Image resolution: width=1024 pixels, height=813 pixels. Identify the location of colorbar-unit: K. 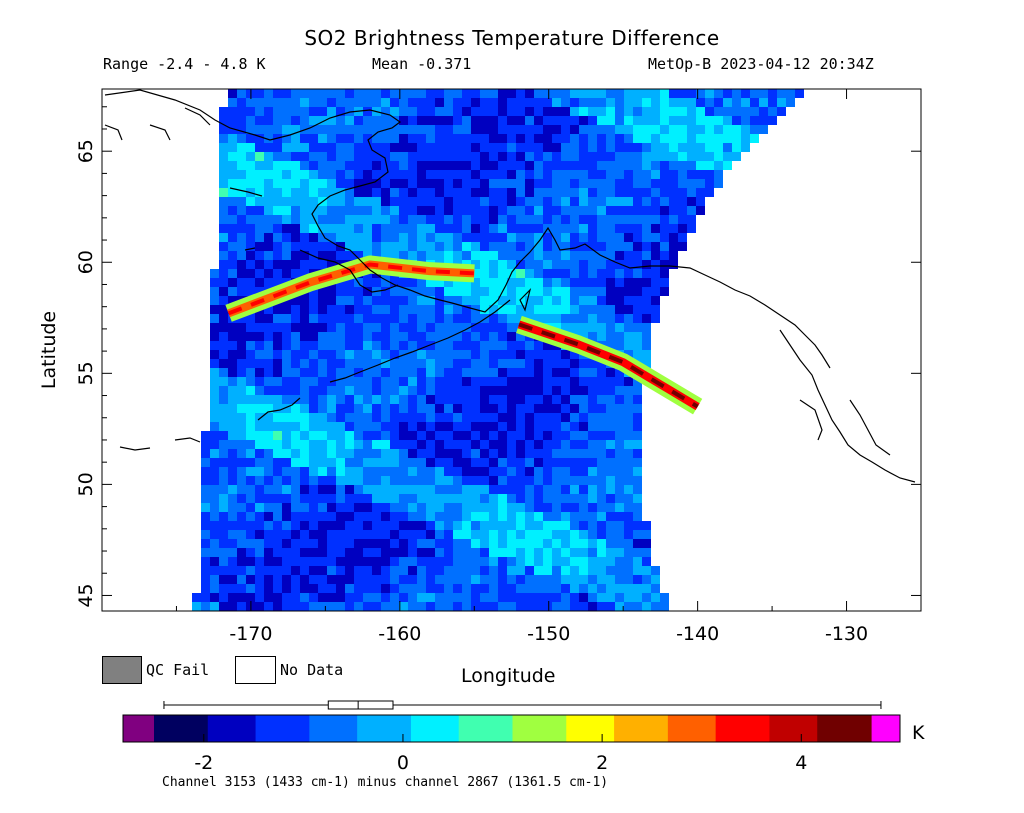
(918, 733).